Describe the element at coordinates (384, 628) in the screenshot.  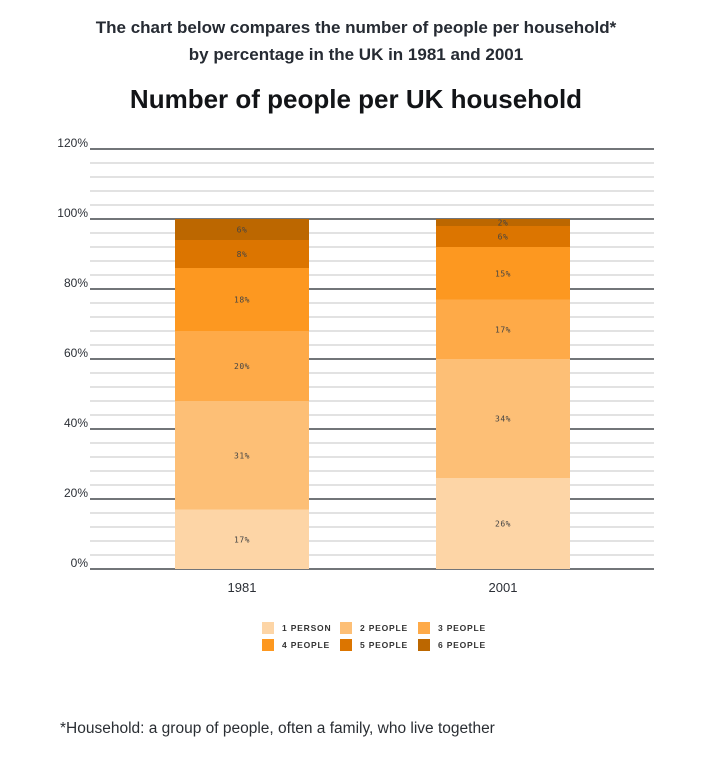
I see `legend-label: 2 PEOPLE` at that location.